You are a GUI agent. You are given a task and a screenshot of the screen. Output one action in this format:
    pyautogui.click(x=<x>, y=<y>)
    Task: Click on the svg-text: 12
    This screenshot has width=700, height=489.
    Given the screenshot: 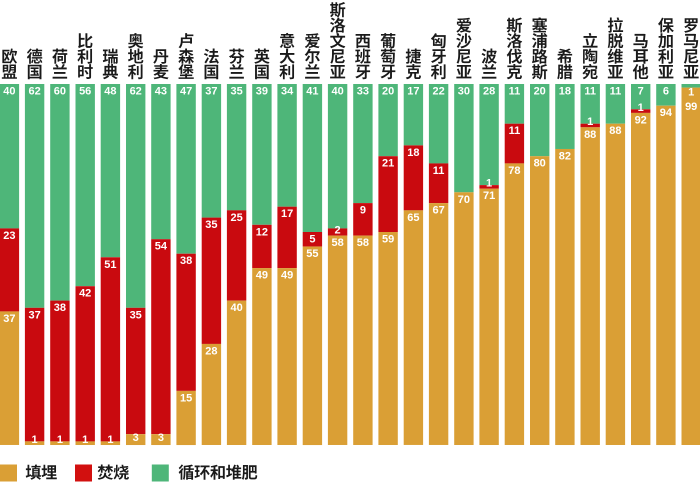 What is the action you would take?
    pyautogui.click(x=262, y=232)
    